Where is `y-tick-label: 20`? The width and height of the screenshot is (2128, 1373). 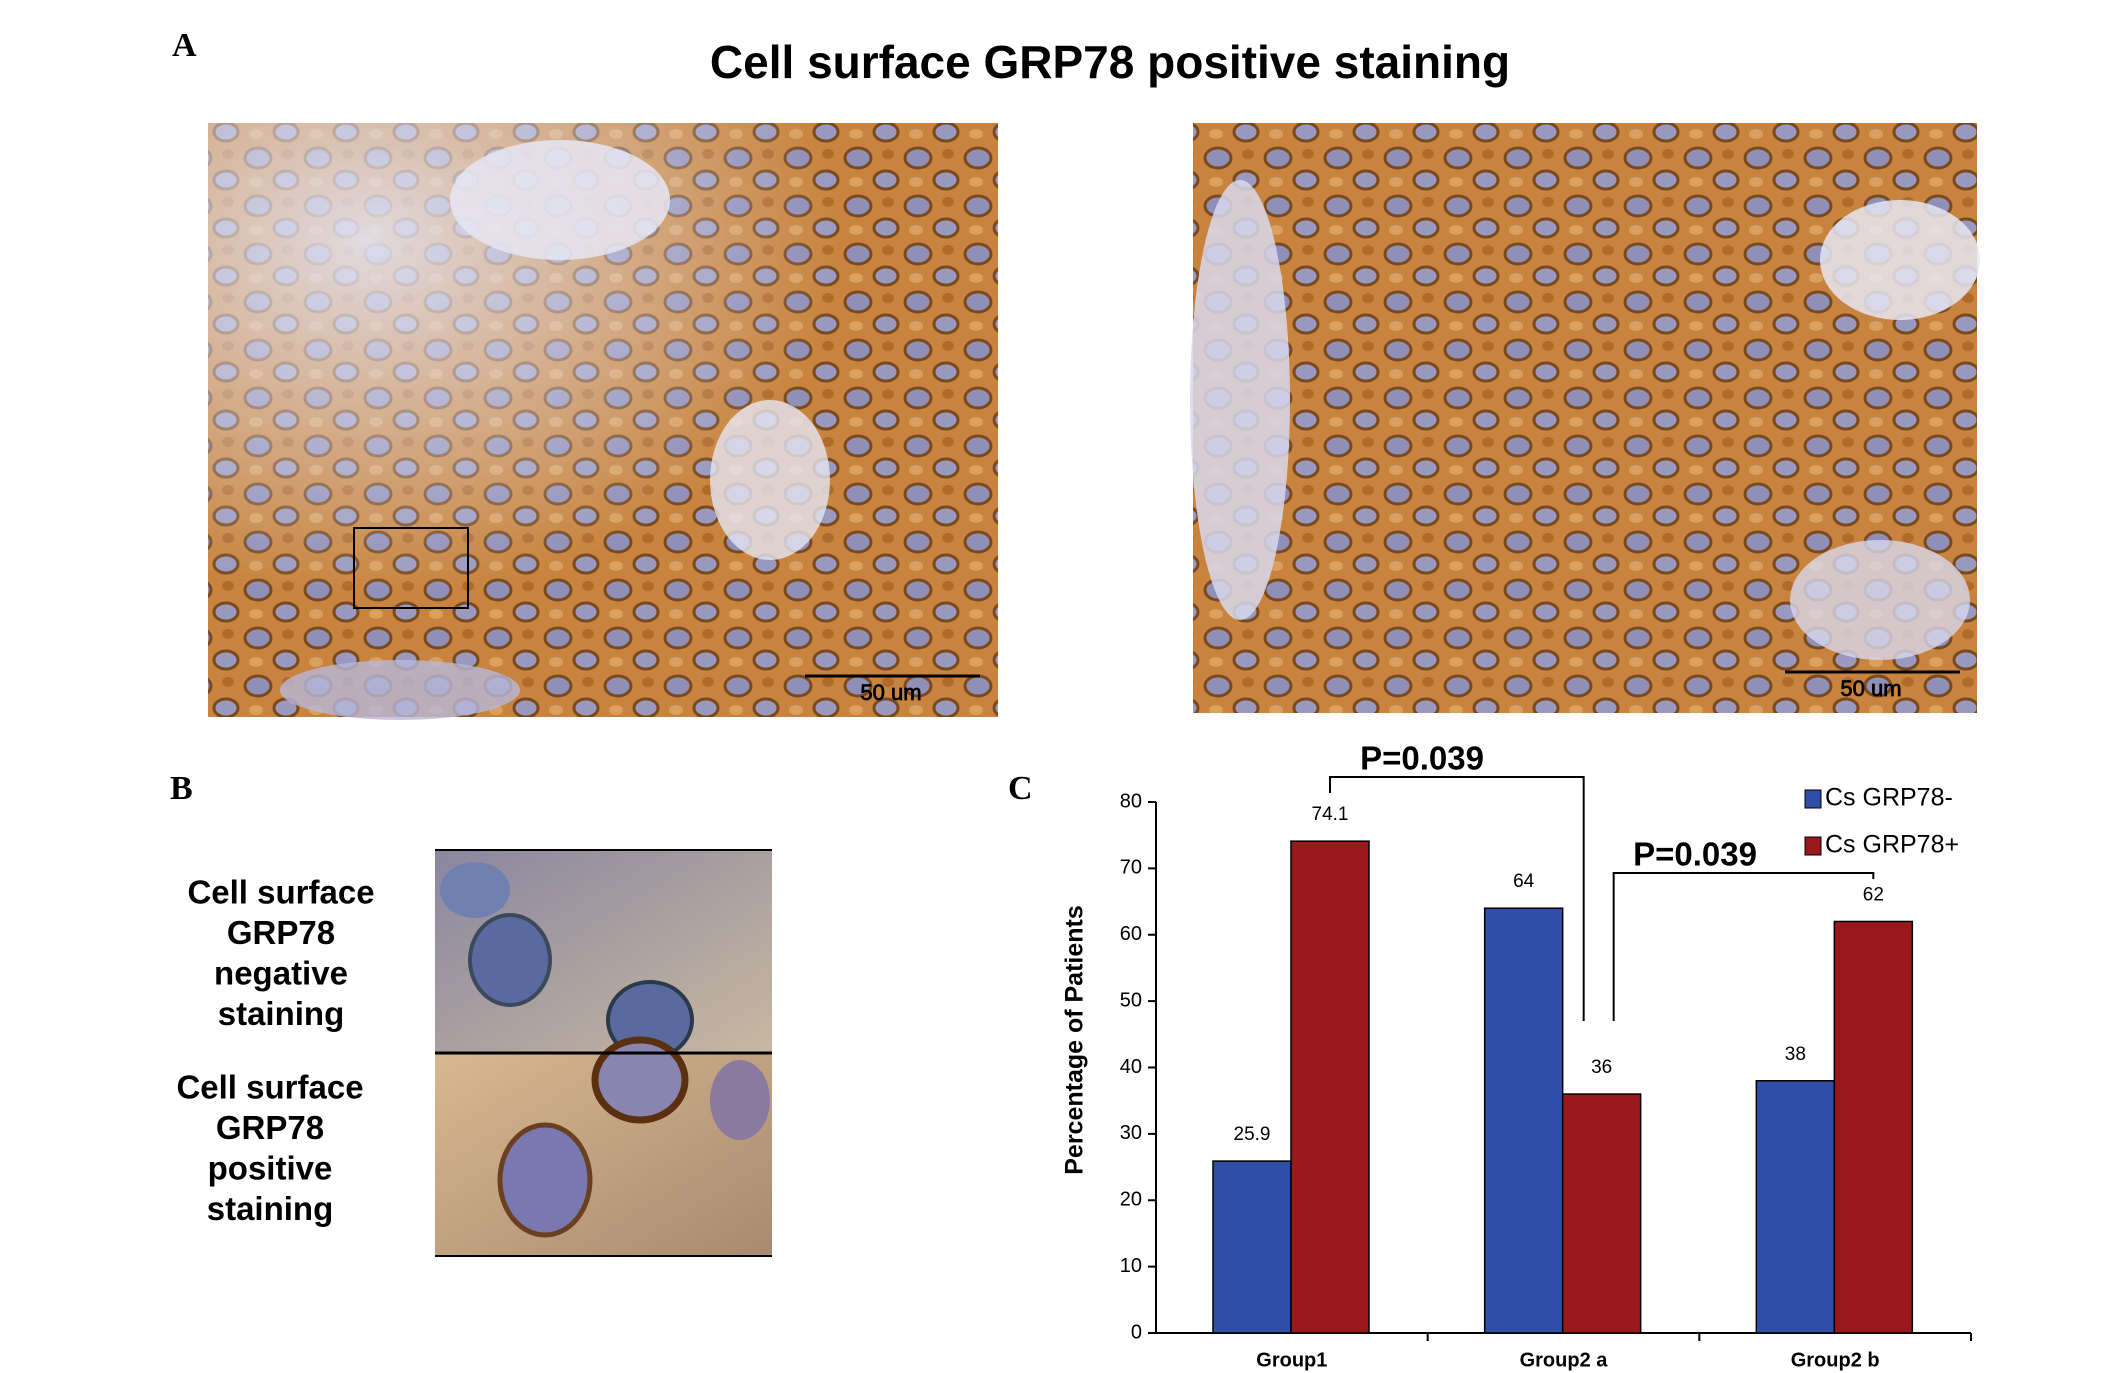
y-tick-label: 20 is located at coordinates (1131, 1200).